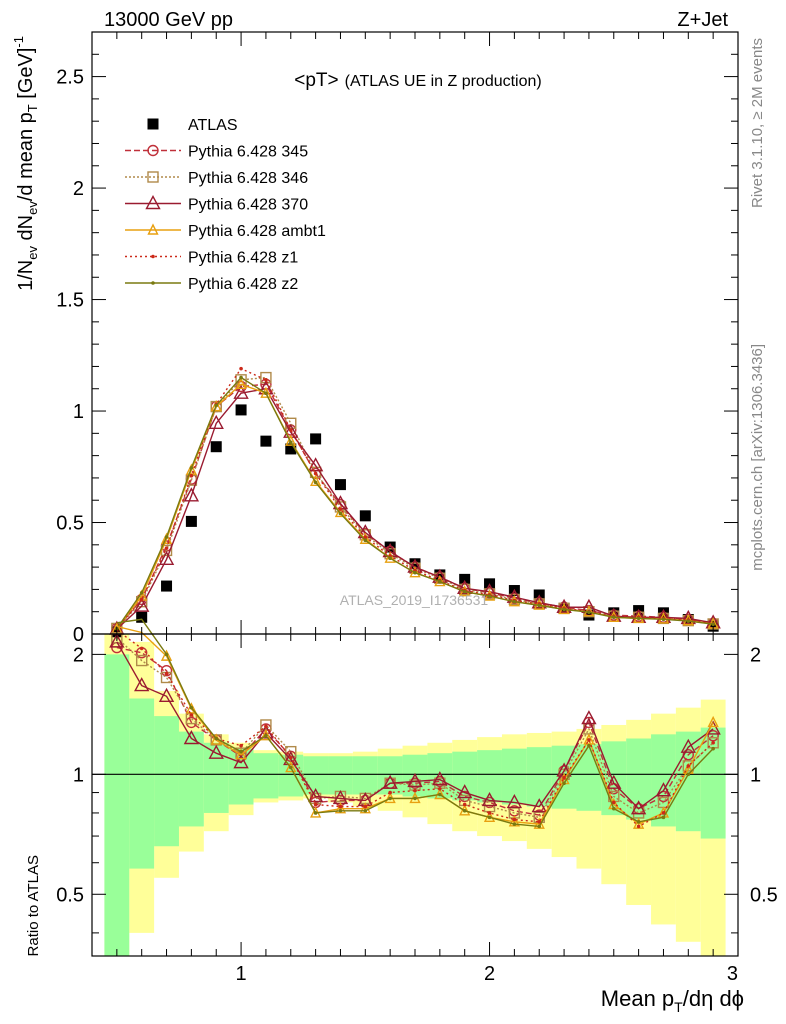 The image size is (786, 1024). Describe the element at coordinates (213, 125) in the screenshot. I see `legend-label: ATLAS` at that location.